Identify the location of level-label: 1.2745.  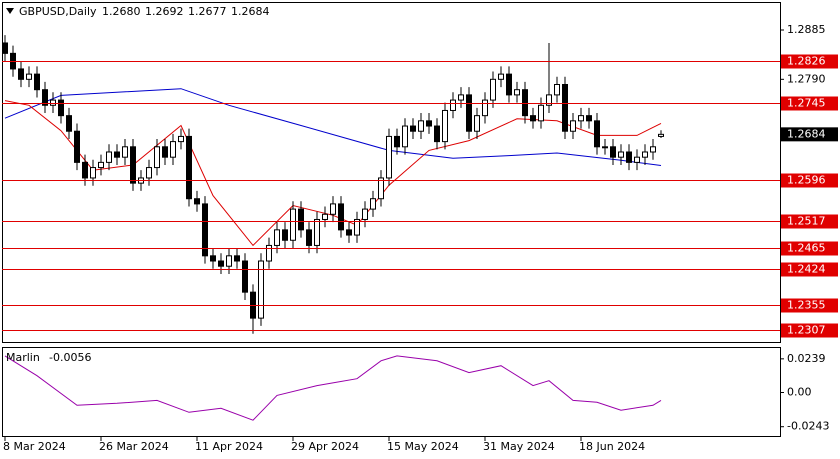
(806, 103).